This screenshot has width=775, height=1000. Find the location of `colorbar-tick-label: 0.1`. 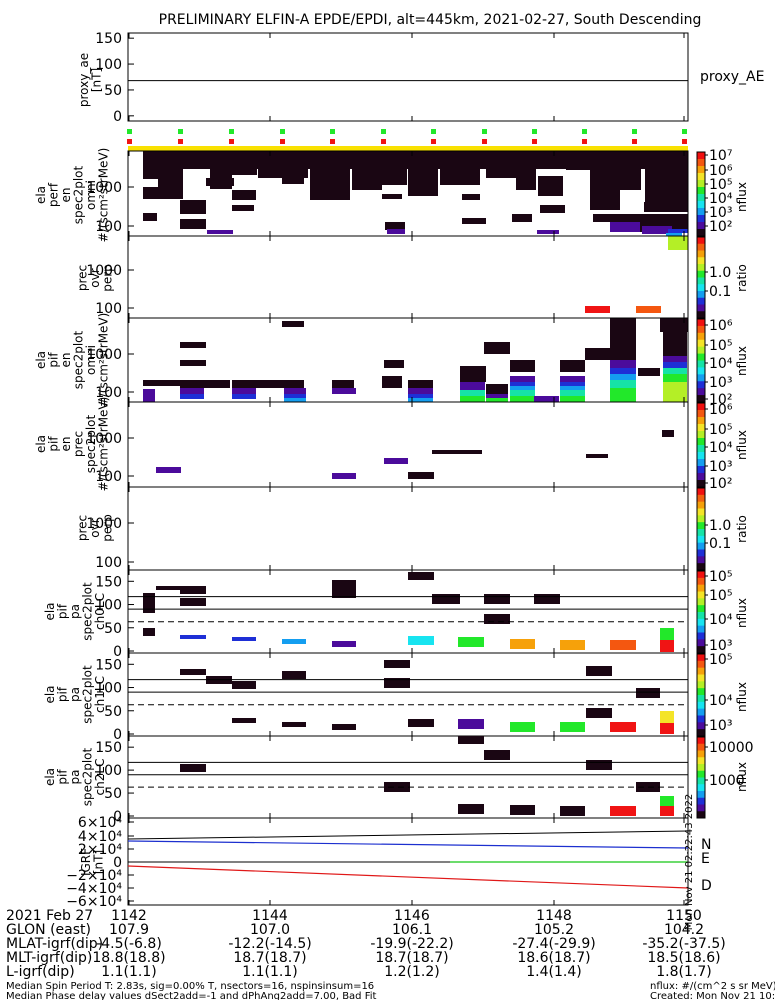

colorbar-tick-label: 0.1 is located at coordinates (720, 544).